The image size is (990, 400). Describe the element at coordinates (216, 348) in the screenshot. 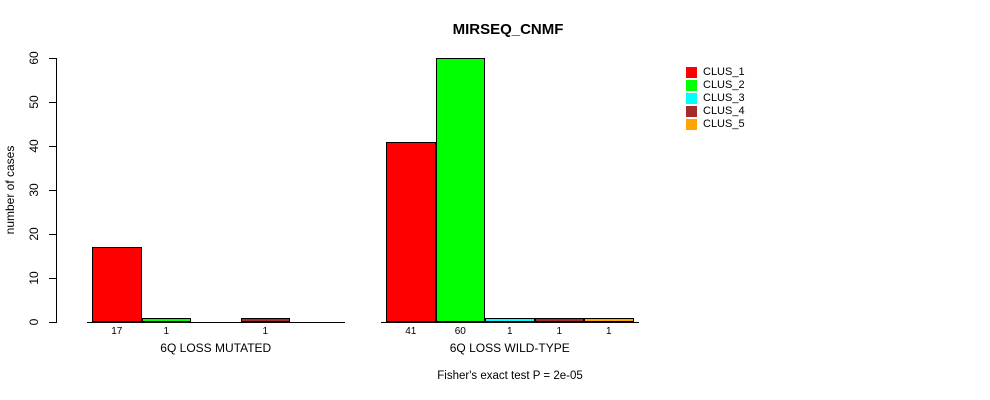

I see `group-category-label: 6Q LOSS MUTATED` at that location.